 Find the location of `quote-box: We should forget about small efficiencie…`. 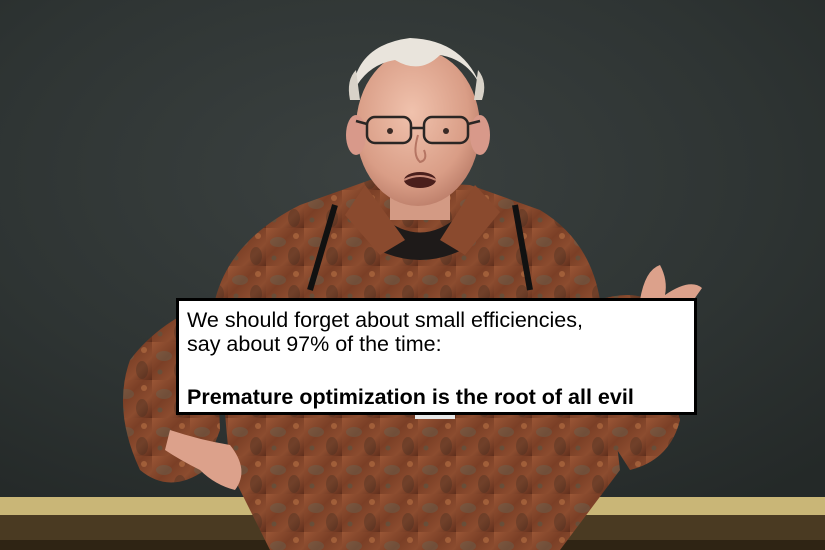

quote-box: We should forget about small efficiencie… is located at coordinates (436, 356).